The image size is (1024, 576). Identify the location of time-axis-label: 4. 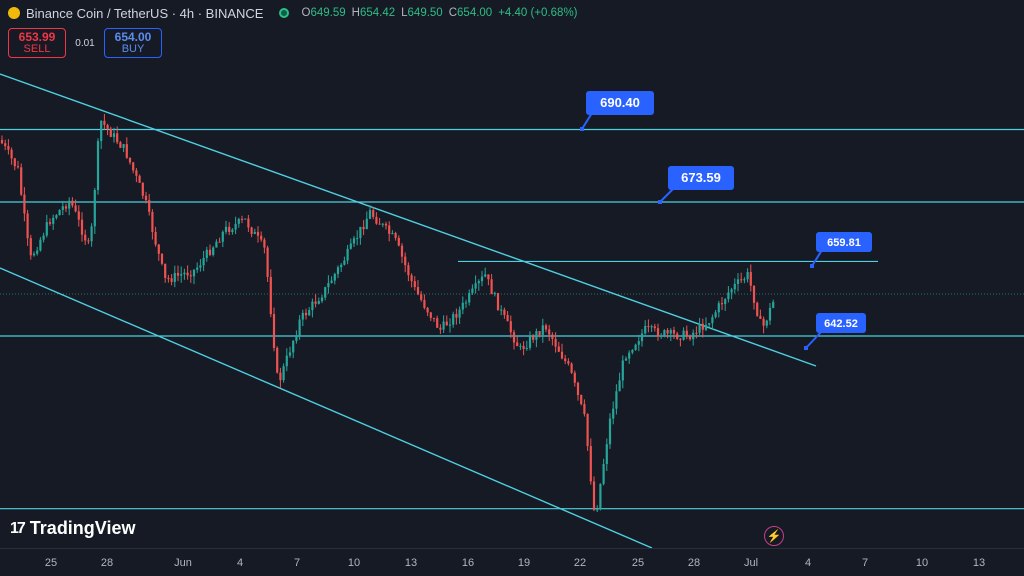
(808, 563).